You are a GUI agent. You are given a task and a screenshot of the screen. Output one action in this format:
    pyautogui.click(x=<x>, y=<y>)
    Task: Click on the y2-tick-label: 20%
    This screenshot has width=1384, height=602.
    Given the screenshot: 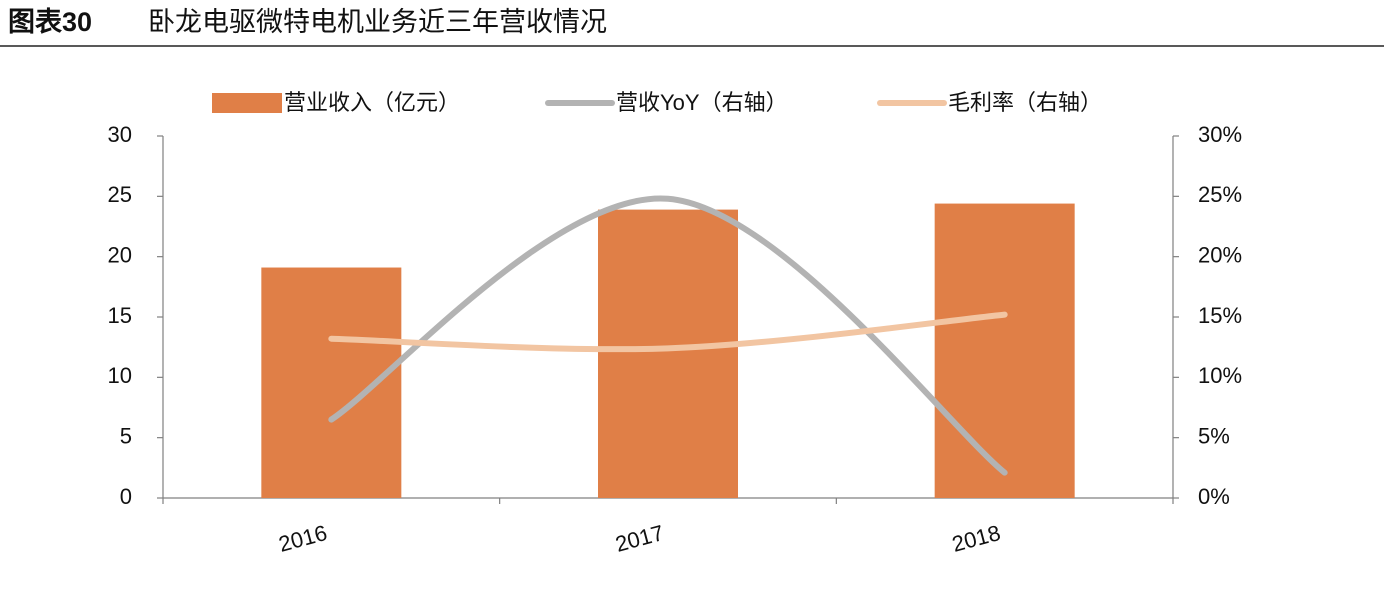 What is the action you would take?
    pyautogui.click(x=1220, y=254)
    